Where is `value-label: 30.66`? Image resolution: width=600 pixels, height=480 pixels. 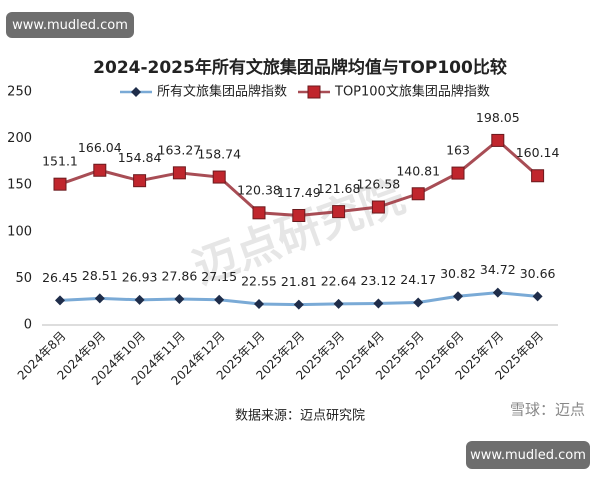
value-label: 30.66 is located at coordinates (538, 273).